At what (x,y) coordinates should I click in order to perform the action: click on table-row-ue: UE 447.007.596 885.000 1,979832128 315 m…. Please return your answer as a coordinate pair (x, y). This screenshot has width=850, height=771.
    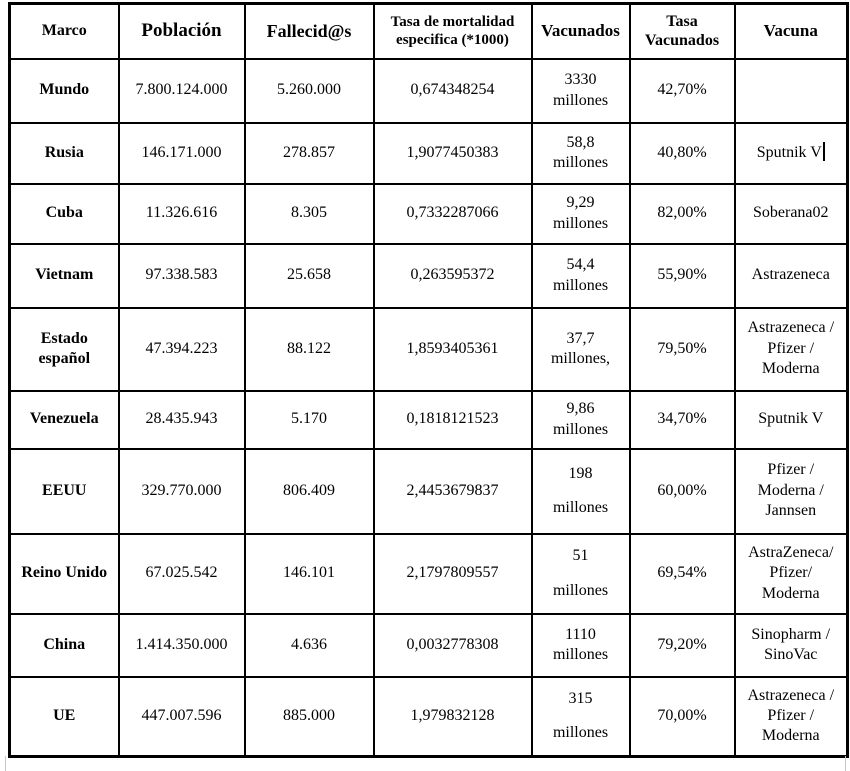
    Looking at the image, I should click on (428, 716).